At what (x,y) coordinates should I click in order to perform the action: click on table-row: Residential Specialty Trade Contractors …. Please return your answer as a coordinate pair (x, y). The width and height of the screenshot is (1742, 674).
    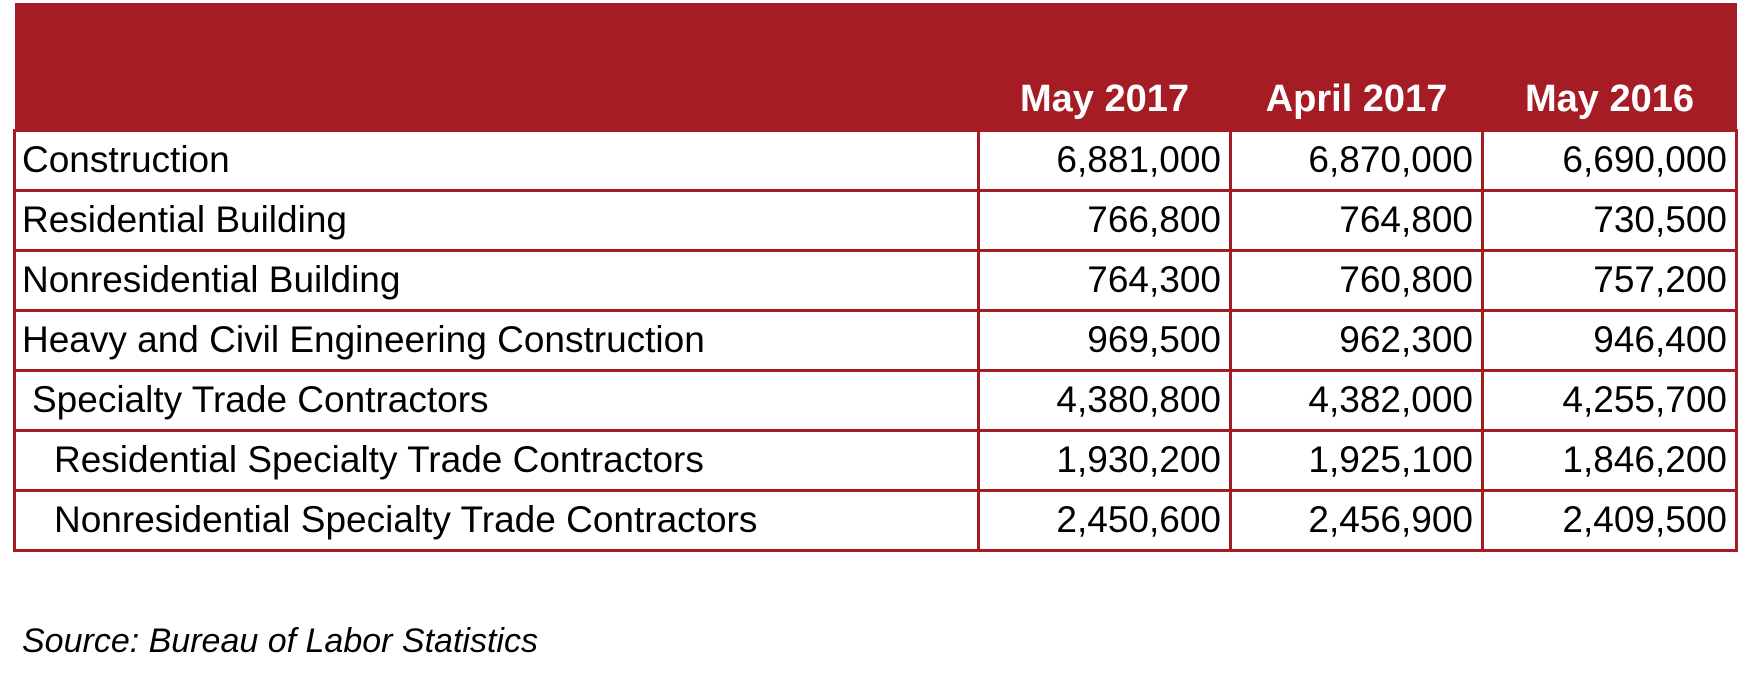
    Looking at the image, I should click on (875, 460).